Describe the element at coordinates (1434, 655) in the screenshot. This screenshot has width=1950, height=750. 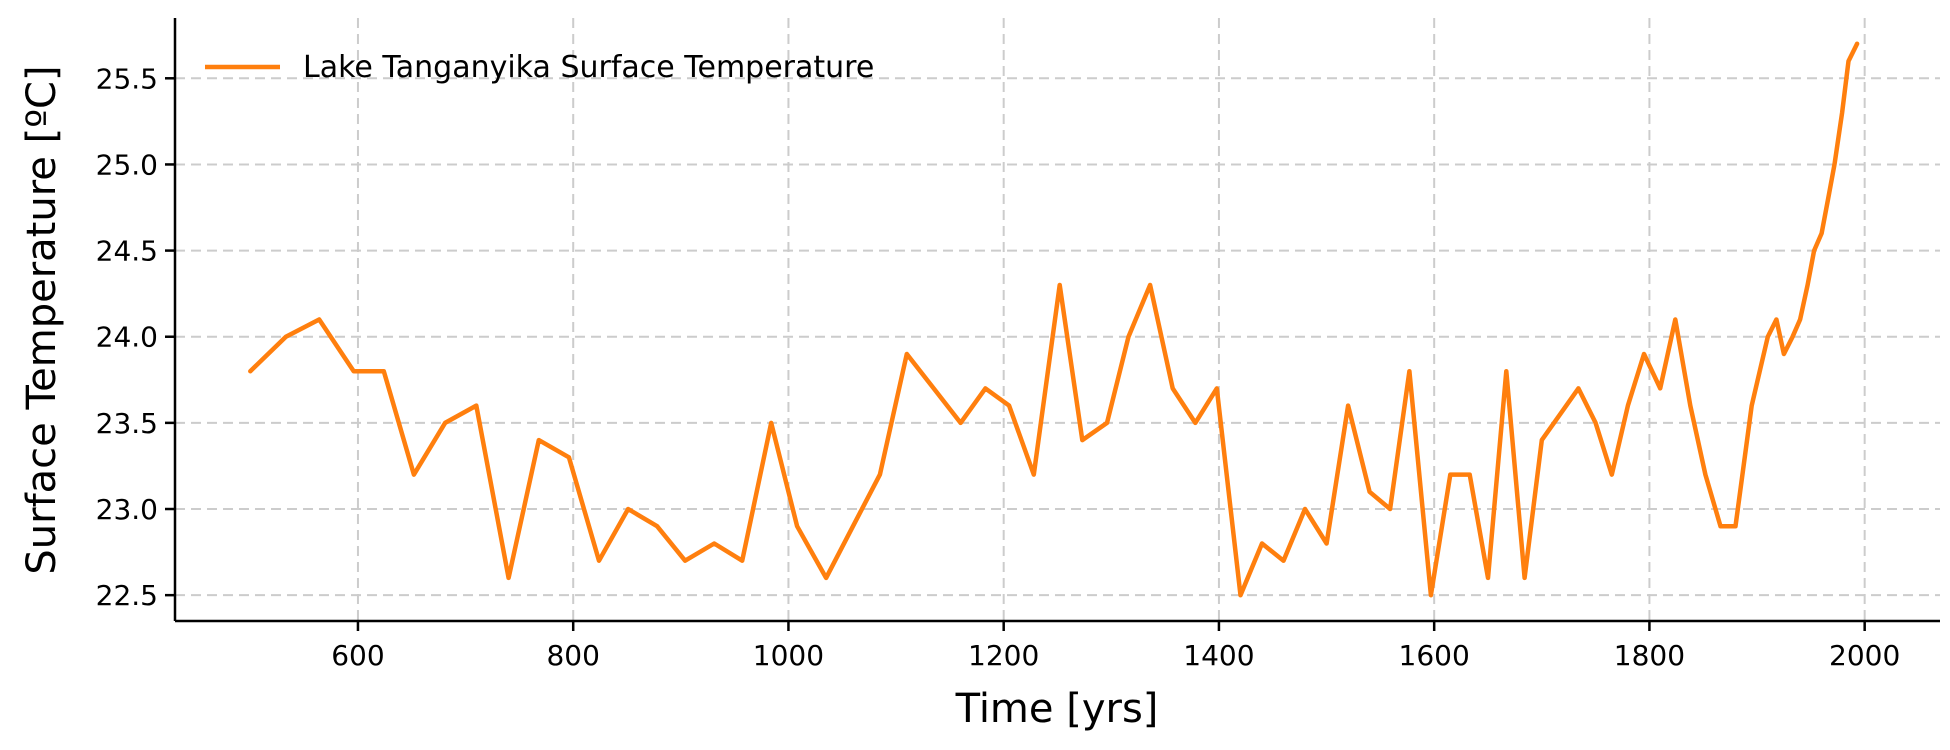
I see `x-tick-label: 1600` at that location.